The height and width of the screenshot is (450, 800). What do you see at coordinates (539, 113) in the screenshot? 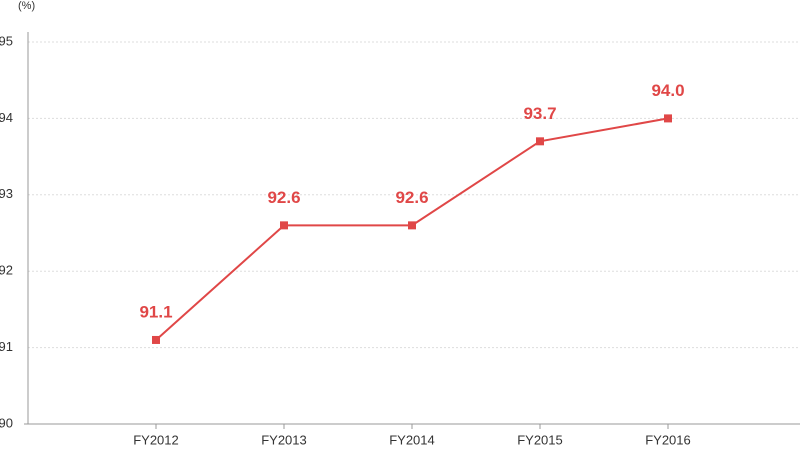
I see `value-label: 93.7` at bounding box center [539, 113].